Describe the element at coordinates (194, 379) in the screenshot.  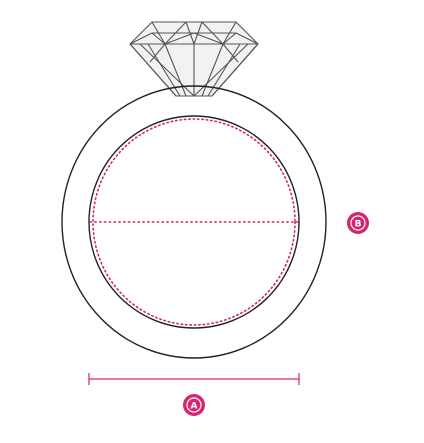
I see `width-dimension-line` at that location.